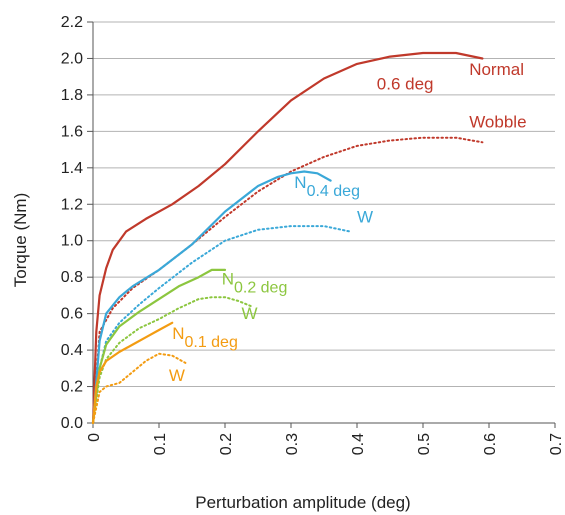 This screenshot has height=515, width=565. I want to click on y-tick-label: 0.0, so click(72, 423).